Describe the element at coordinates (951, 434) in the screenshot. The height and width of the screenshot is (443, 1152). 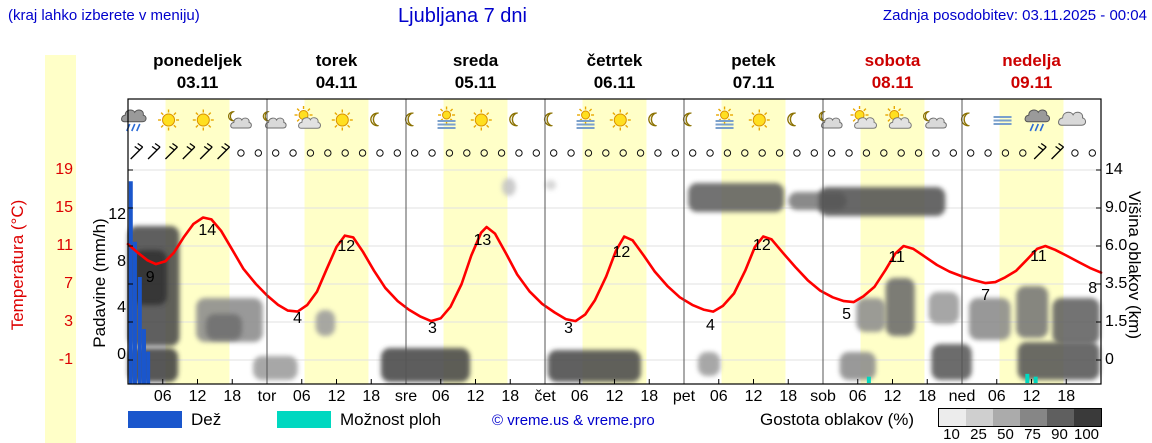
I see `density-tick-10: 10` at that location.